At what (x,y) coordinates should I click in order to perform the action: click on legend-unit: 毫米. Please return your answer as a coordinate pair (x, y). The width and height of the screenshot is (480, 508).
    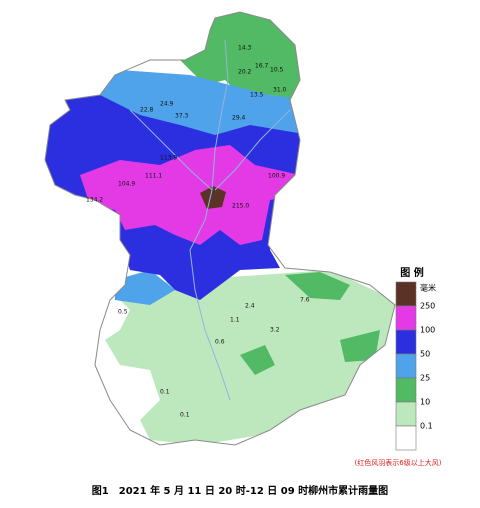
    Looking at the image, I should click on (428, 288).